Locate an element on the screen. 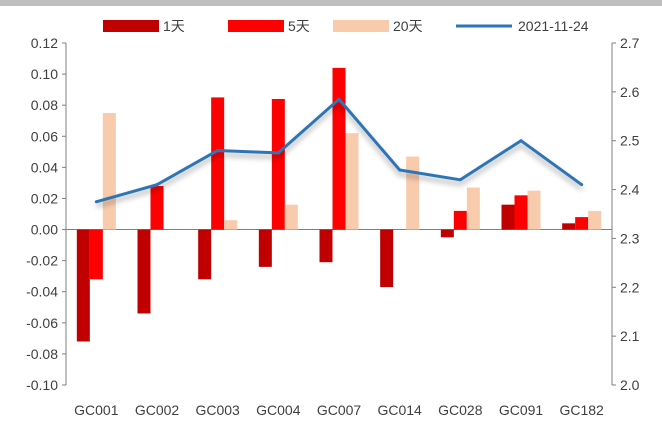 The image size is (662, 430). legend: 1天 5天 20天 2021-11-24 is located at coordinates (346, 26).